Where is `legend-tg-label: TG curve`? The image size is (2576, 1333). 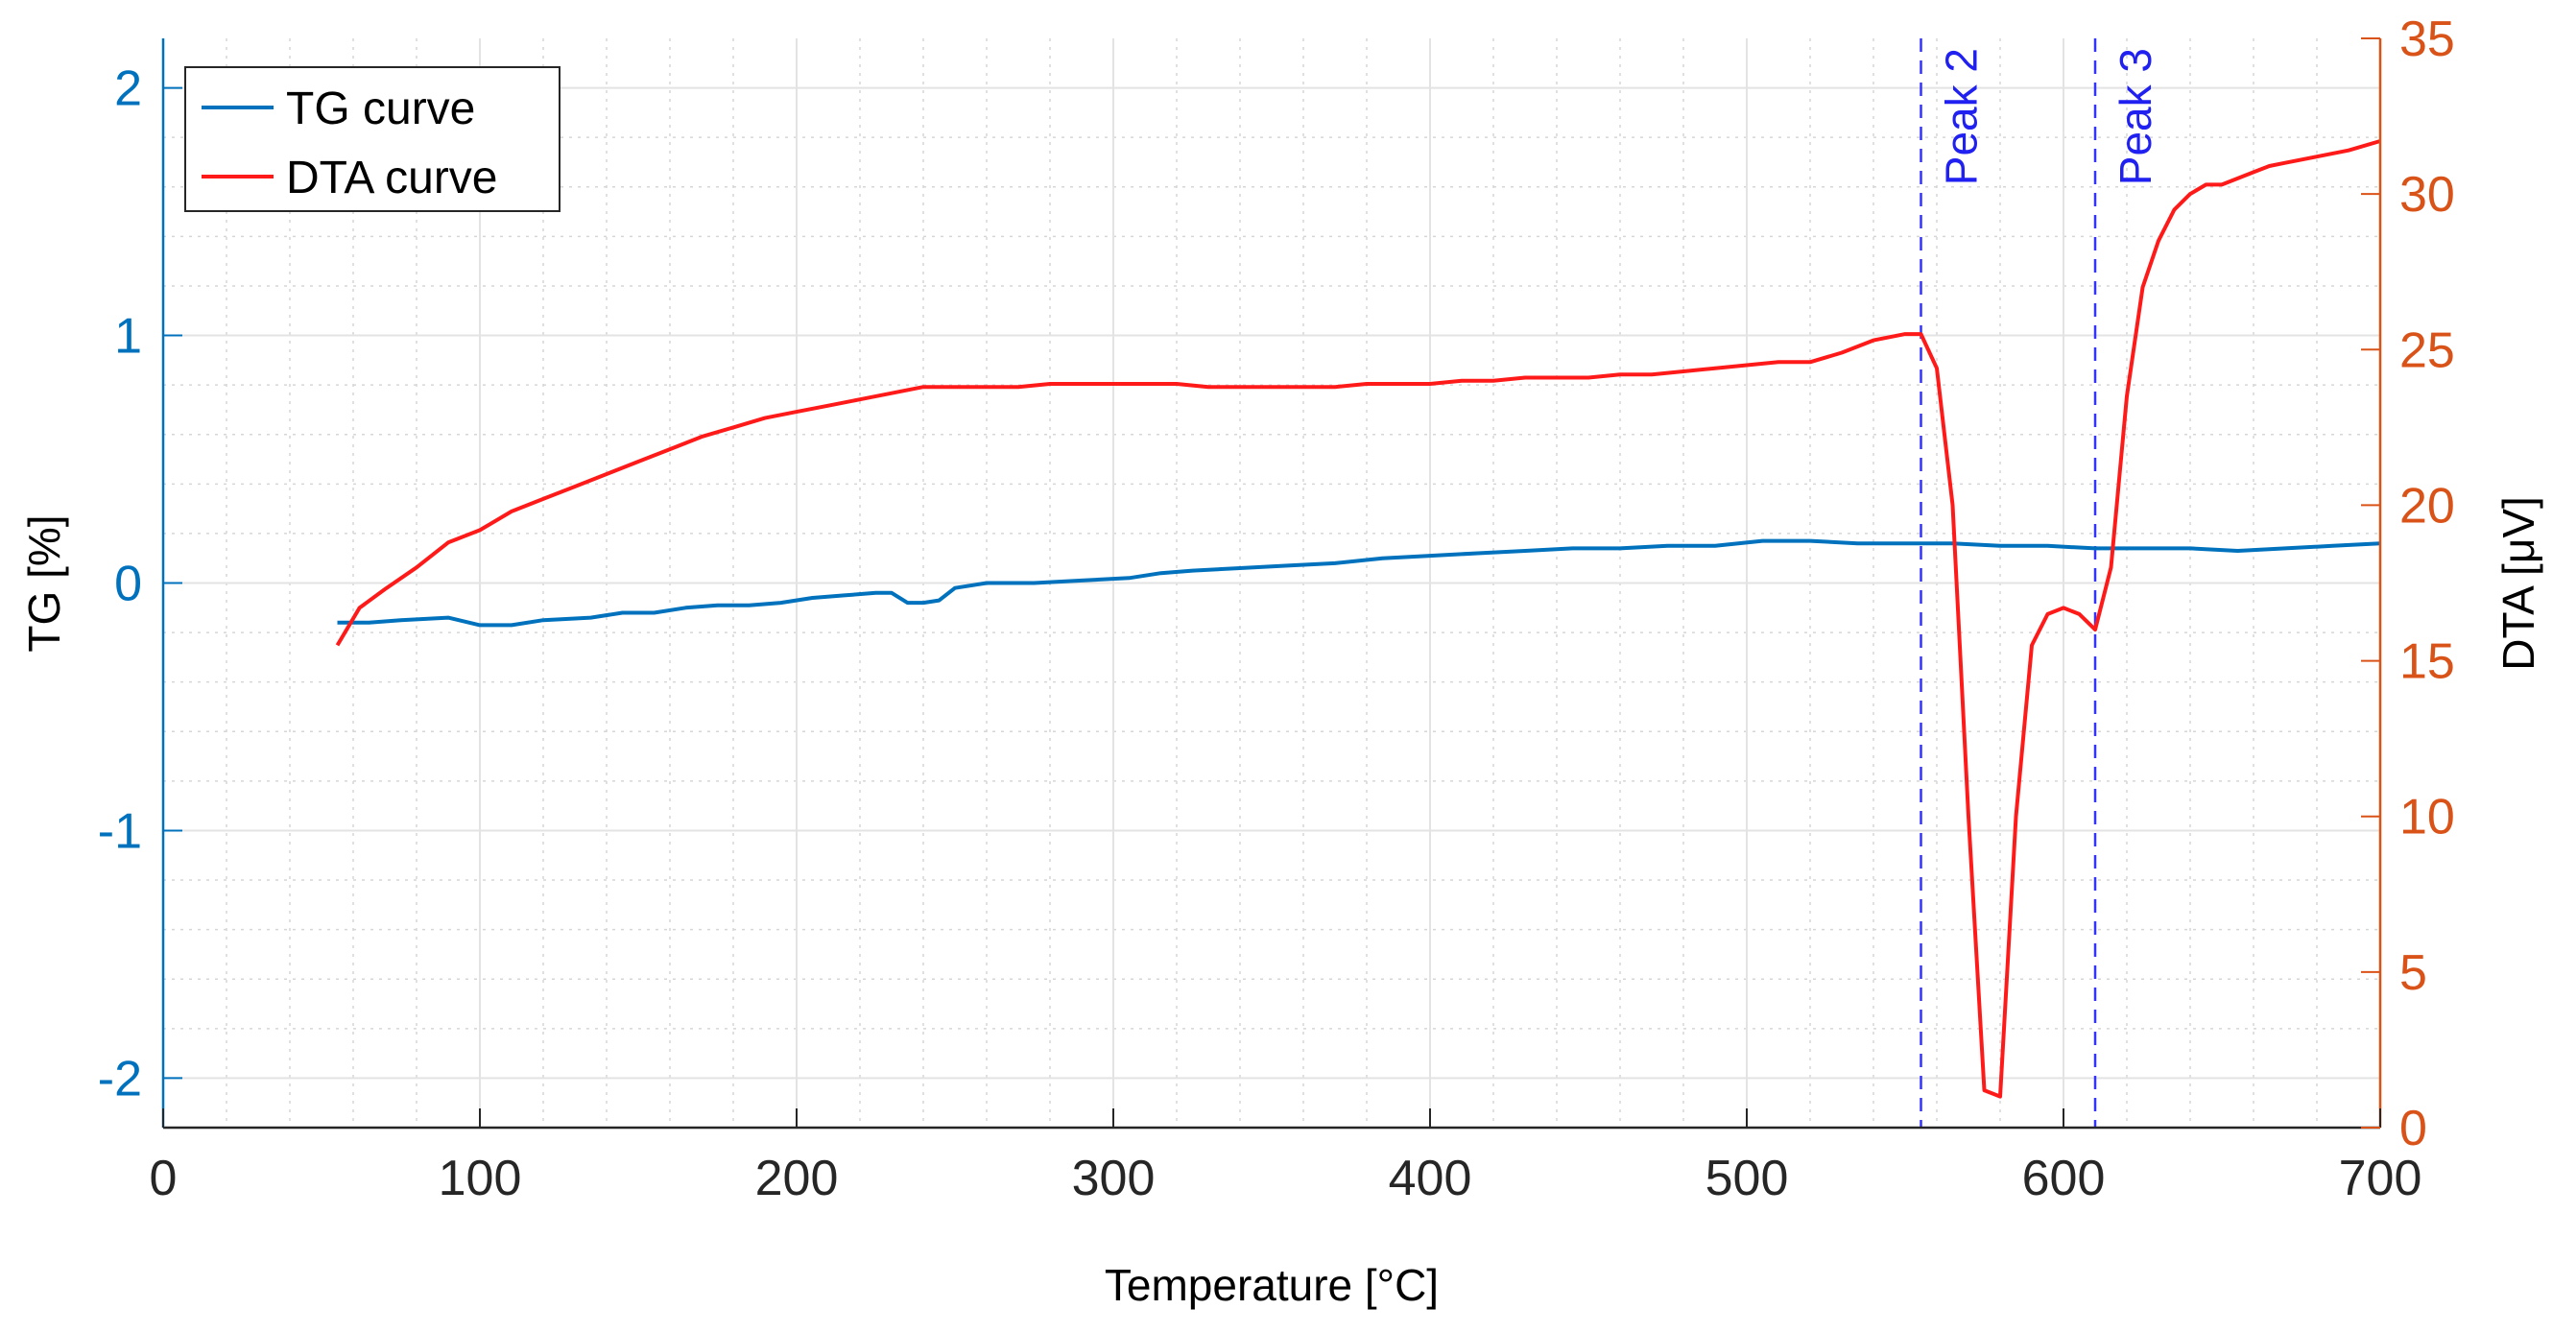 legend-tg-label: TG curve is located at coordinates (380, 108).